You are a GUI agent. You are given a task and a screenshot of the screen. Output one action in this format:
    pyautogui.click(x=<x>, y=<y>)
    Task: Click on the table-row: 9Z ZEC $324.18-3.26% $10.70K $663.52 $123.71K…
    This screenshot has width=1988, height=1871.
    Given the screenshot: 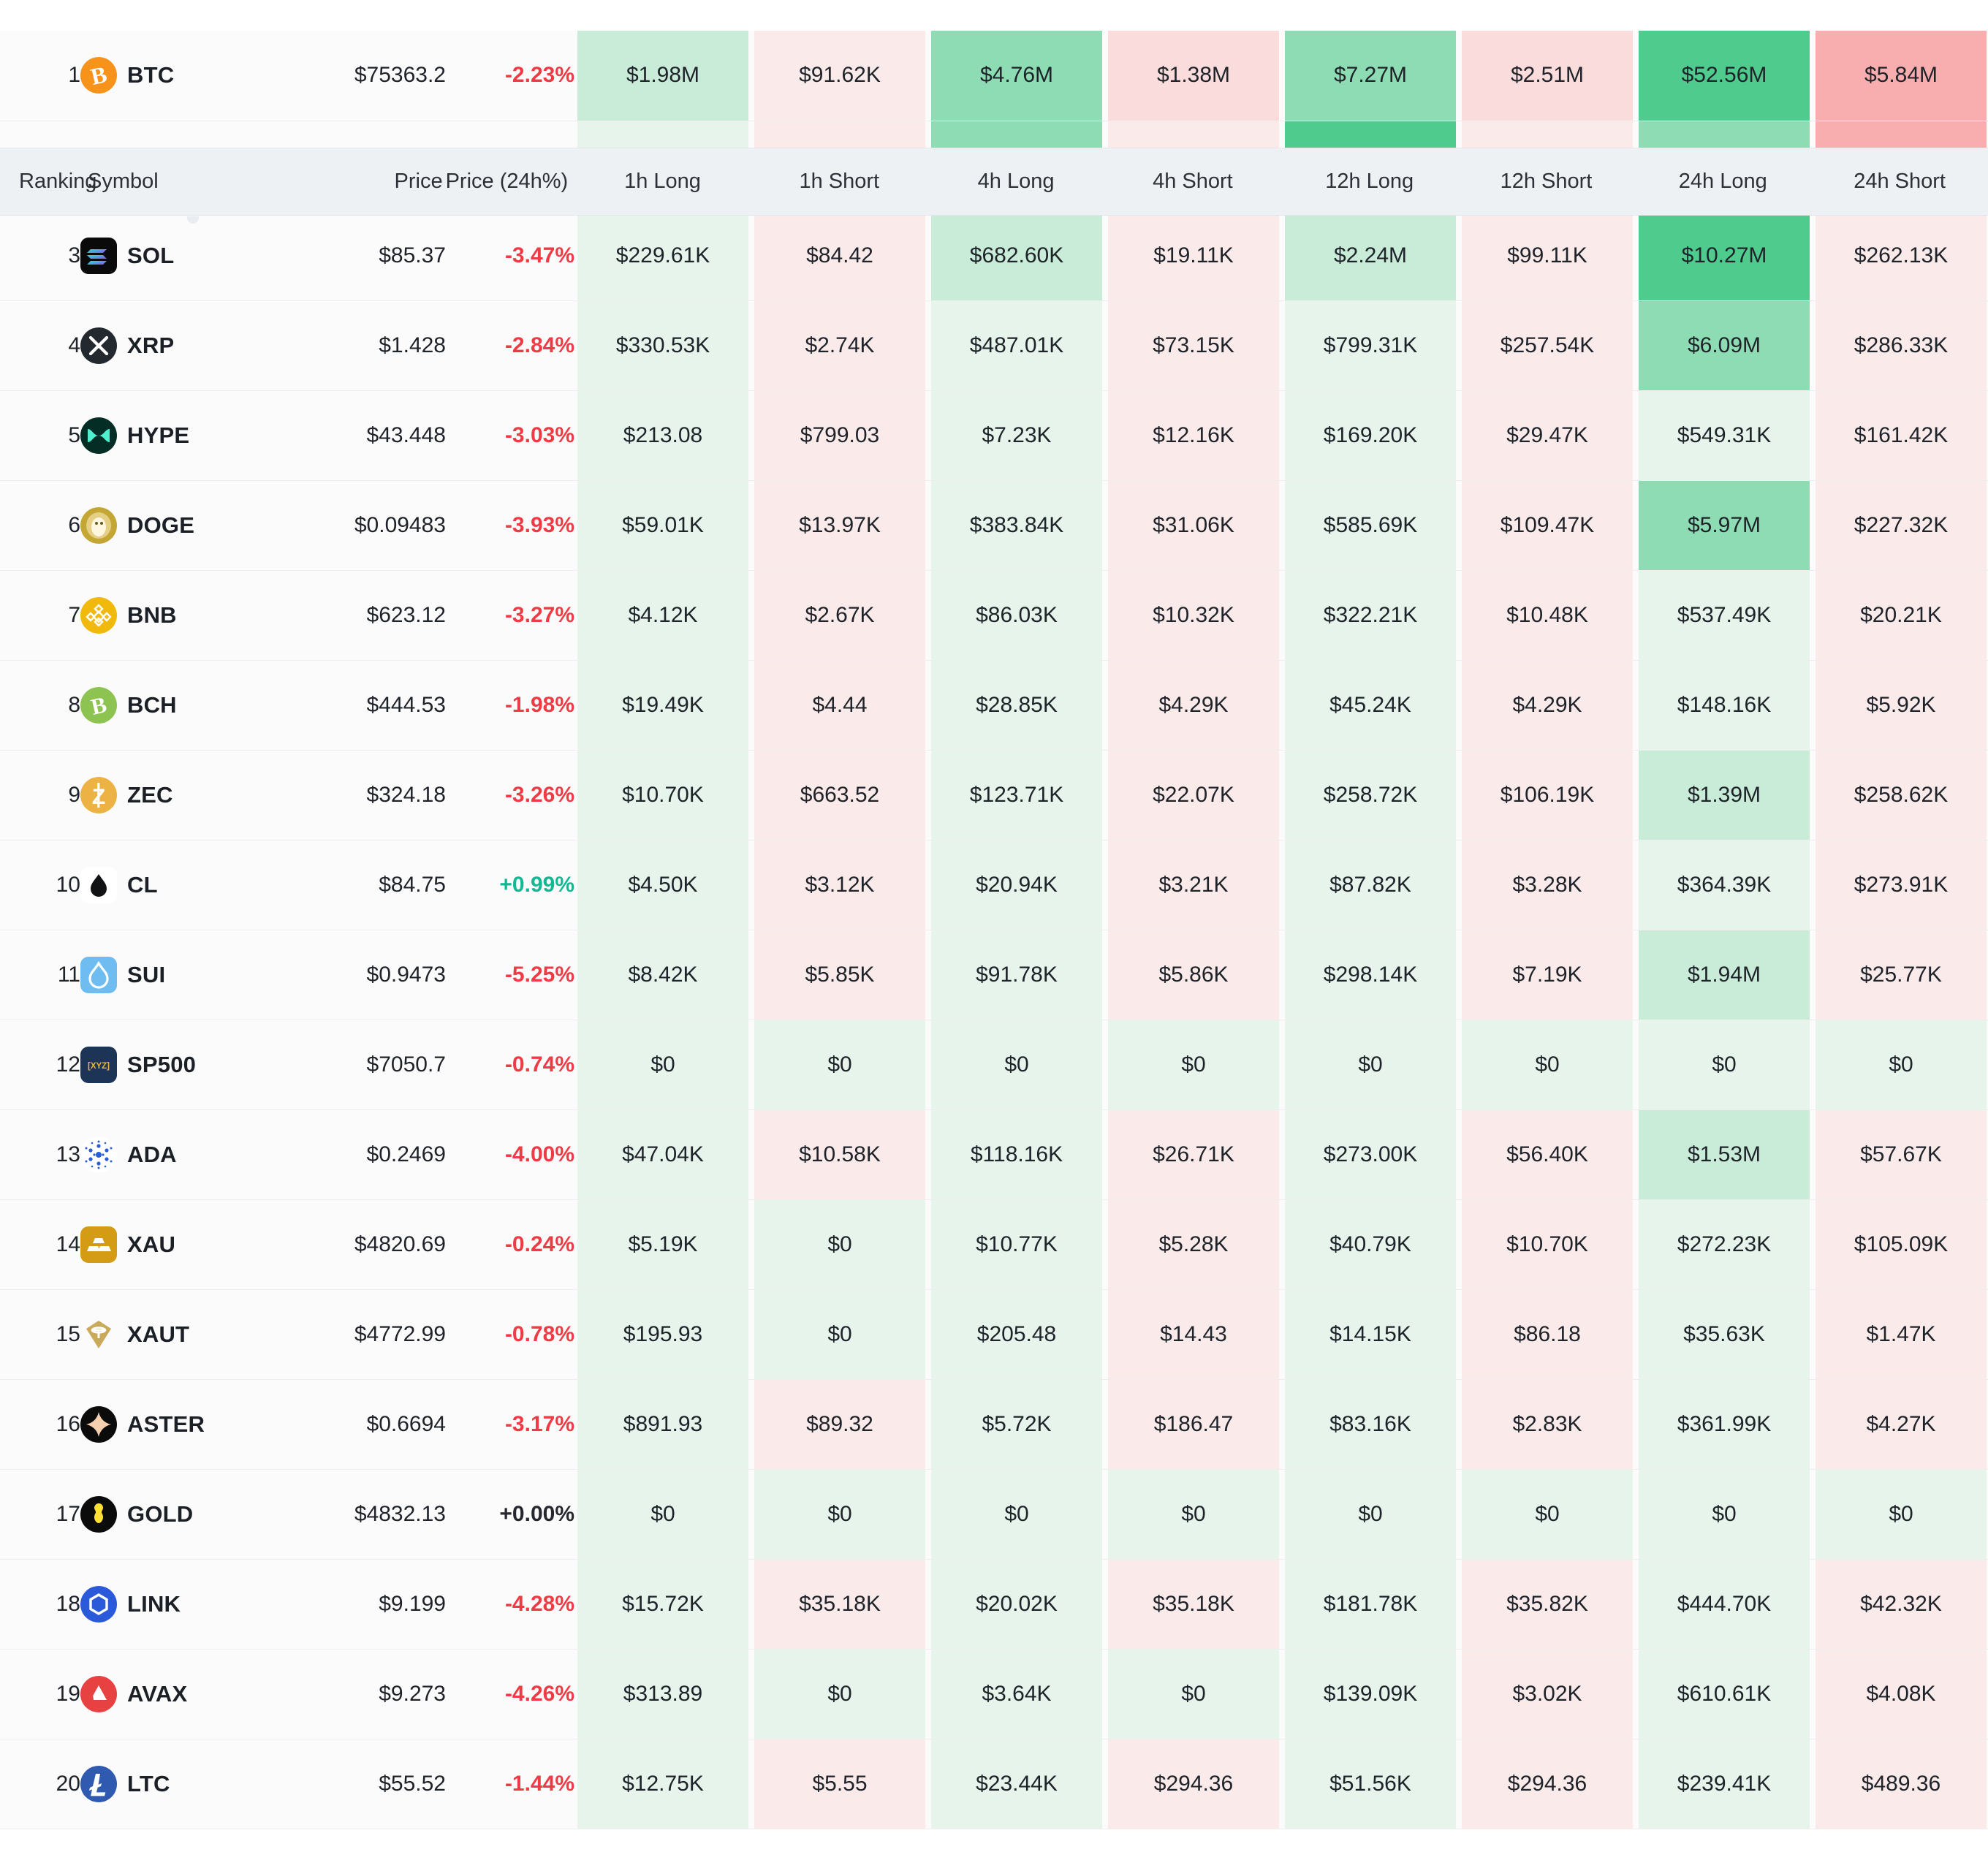 What is the action you would take?
    pyautogui.click(x=994, y=795)
    